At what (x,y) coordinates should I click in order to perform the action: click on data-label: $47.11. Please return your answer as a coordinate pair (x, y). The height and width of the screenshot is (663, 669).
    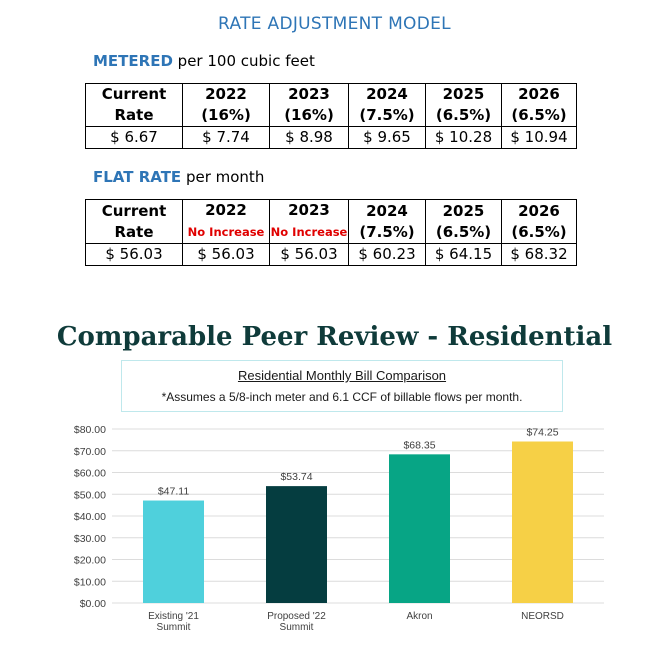
    Looking at the image, I should click on (173, 492).